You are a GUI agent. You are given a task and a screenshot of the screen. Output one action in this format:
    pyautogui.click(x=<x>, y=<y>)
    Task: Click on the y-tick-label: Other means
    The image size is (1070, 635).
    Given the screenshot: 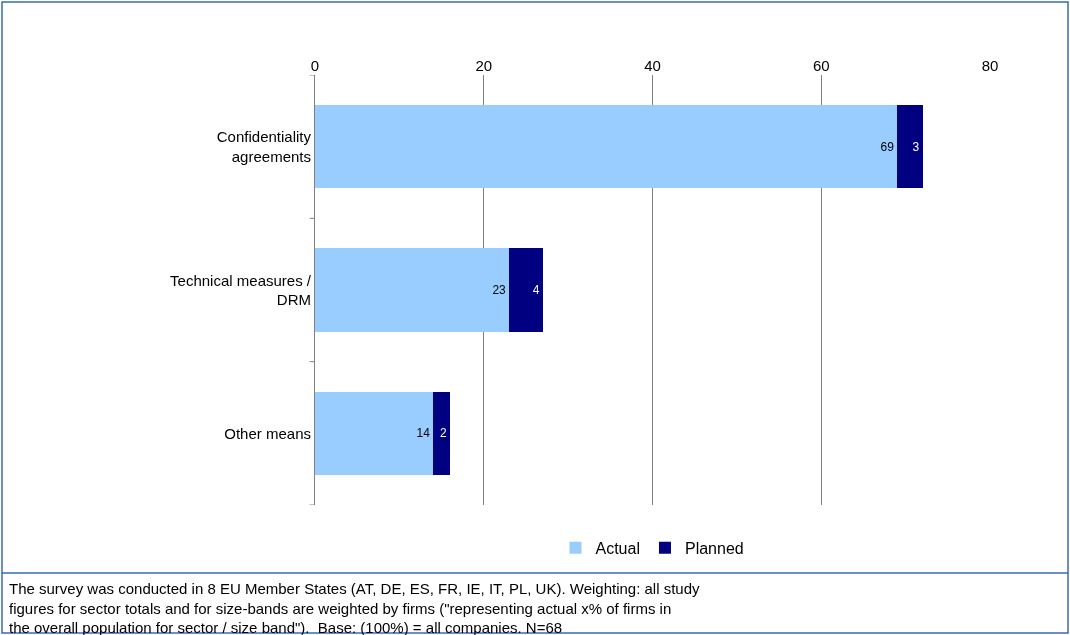 What is the action you would take?
    pyautogui.click(x=267, y=433)
    